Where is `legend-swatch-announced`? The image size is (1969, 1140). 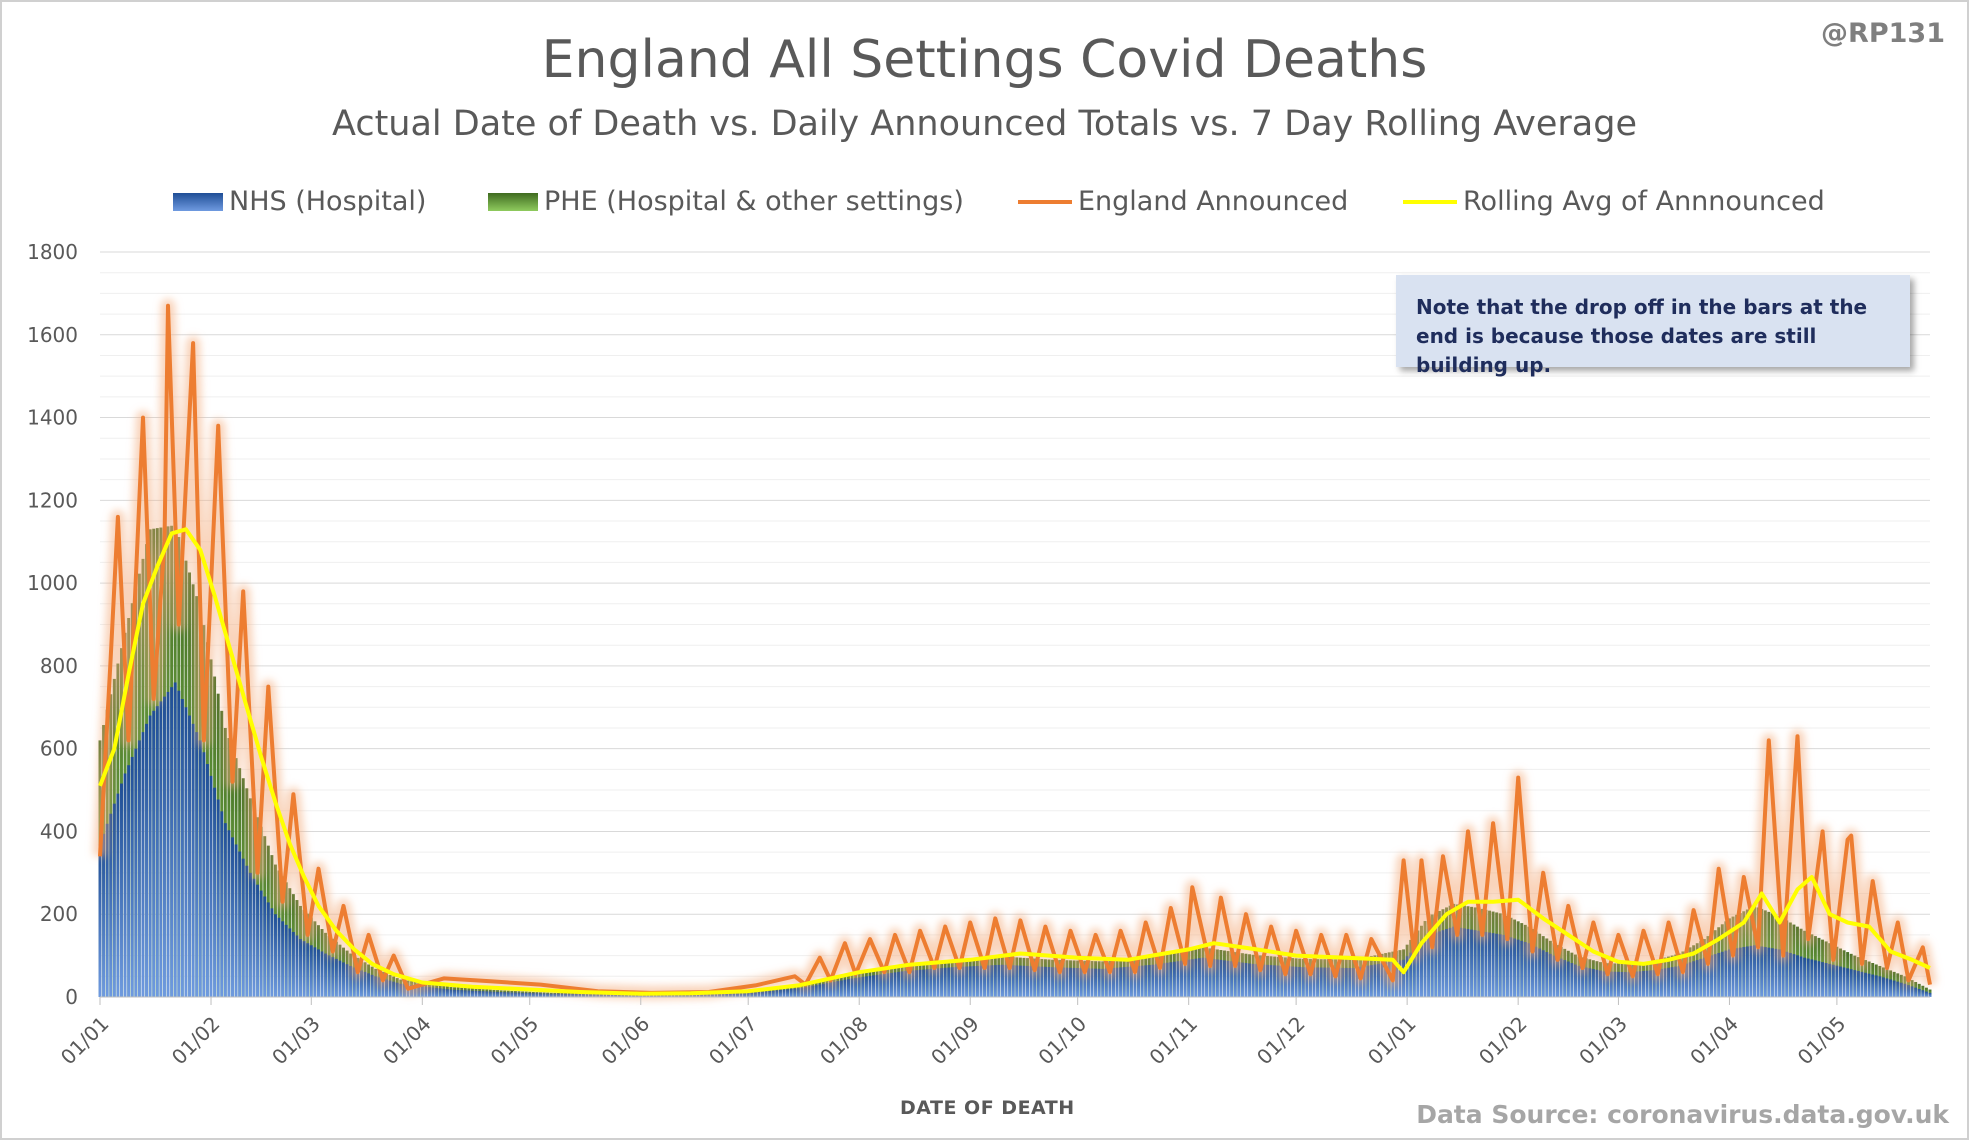
legend-swatch-announced is located at coordinates (1045, 201).